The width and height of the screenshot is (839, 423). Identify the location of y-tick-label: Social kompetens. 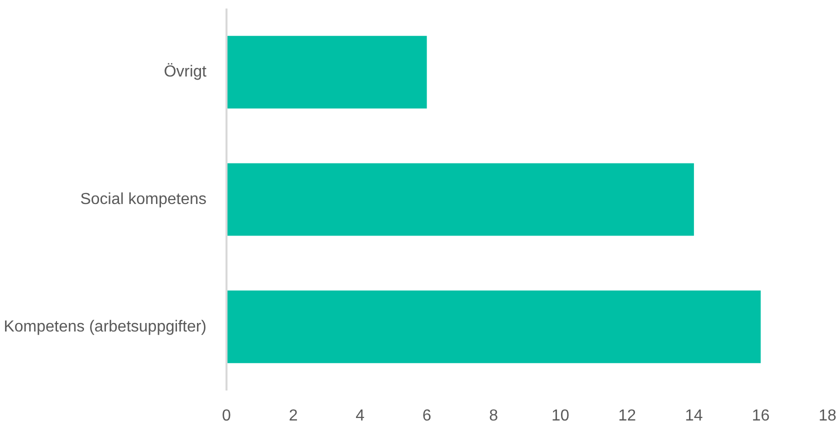
(143, 199).